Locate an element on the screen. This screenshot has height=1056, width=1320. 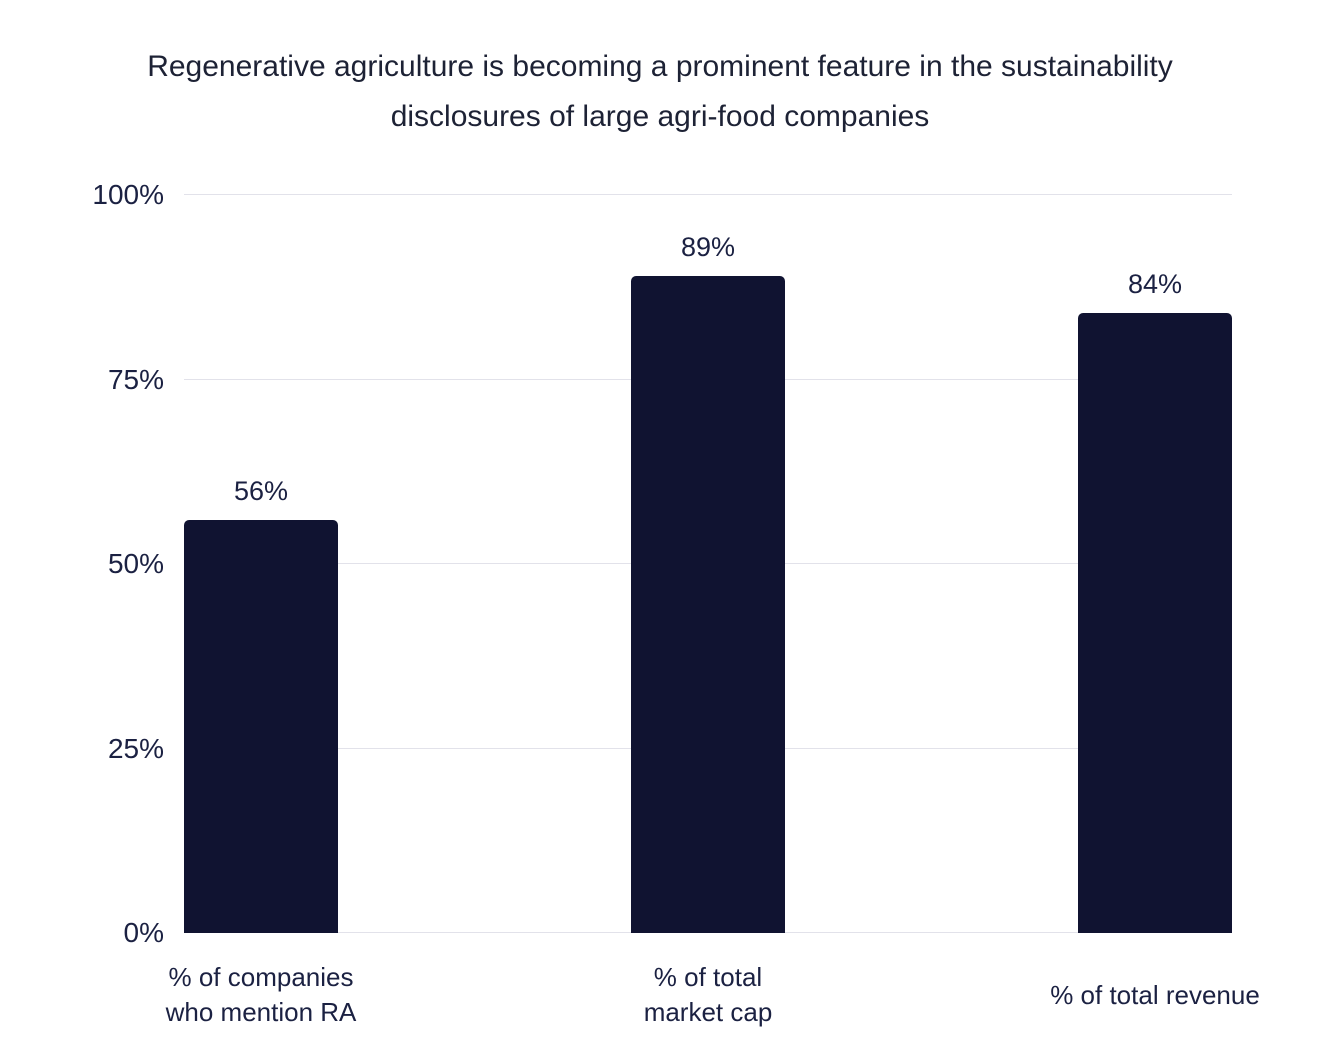
x-axis-category-label-line: % of total revenue is located at coordinates (1155, 994).